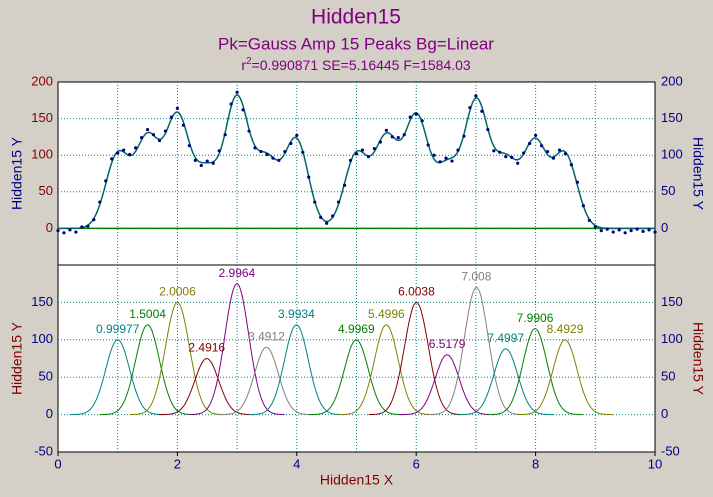 The width and height of the screenshot is (713, 497). Describe the element at coordinates (356, 43) in the screenshot. I see `chart-subtitle: Pk=Gauss Amp 15 Peaks Bg=Linear` at that location.